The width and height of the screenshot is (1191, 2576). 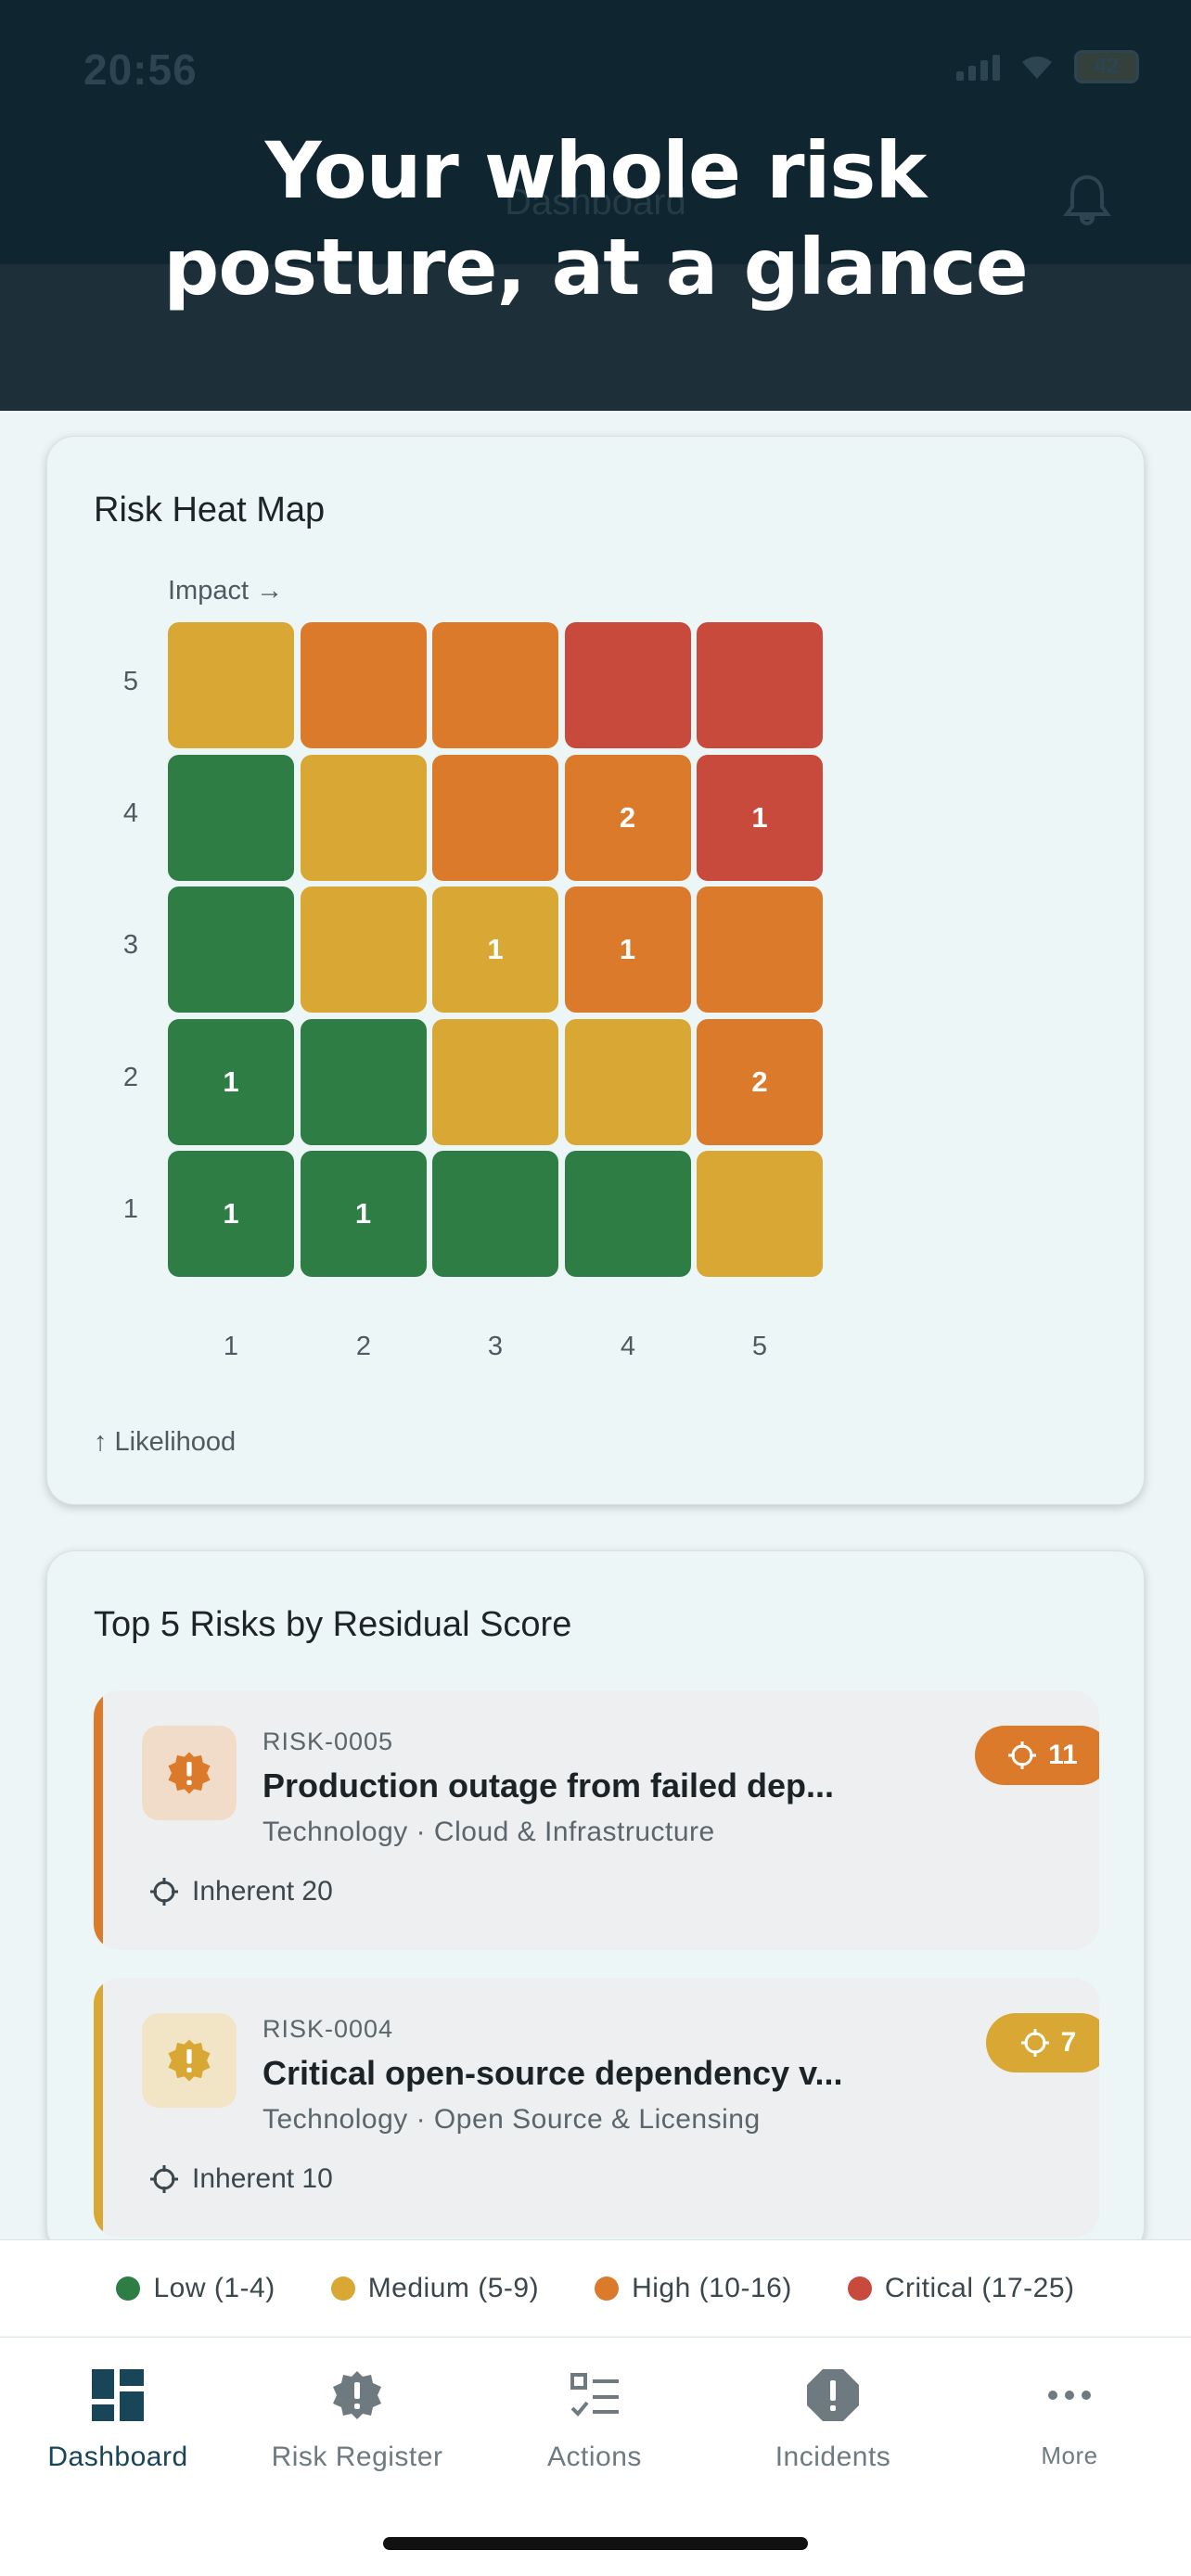 I want to click on tab-risk-register: Risk Register, so click(x=357, y=2419).